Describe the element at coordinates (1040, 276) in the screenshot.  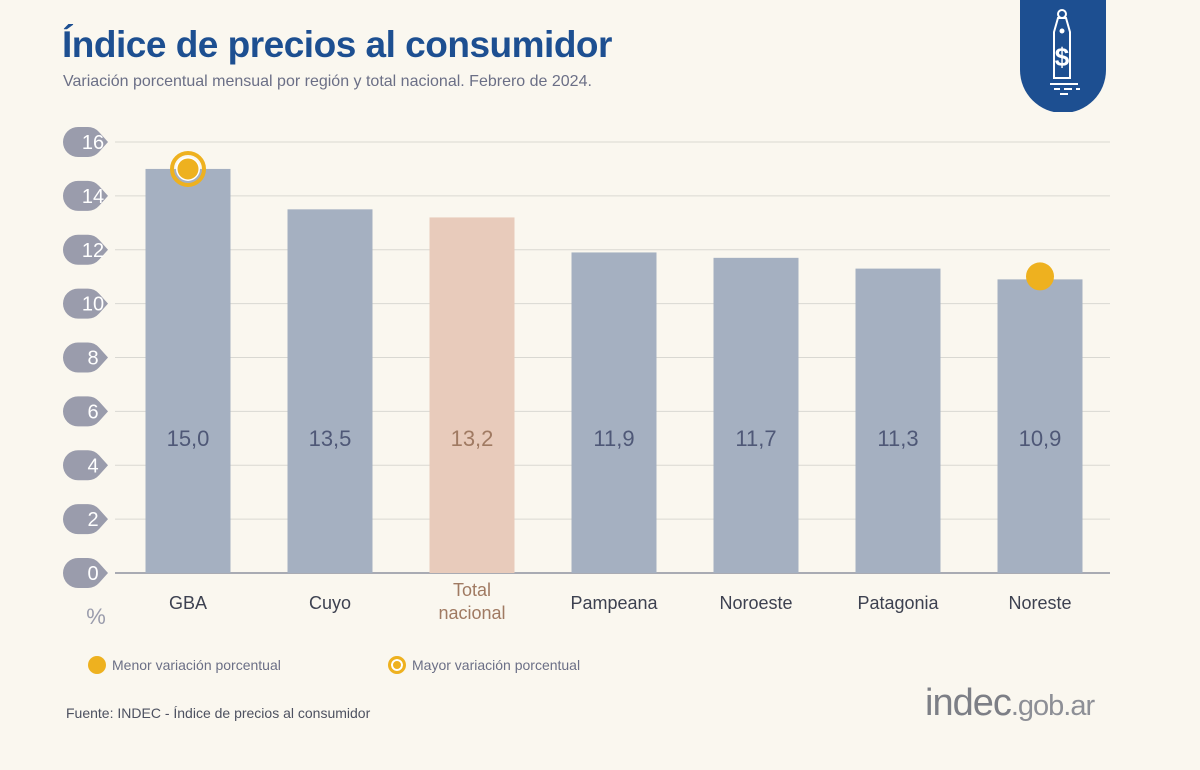
I see `min-marker` at that location.